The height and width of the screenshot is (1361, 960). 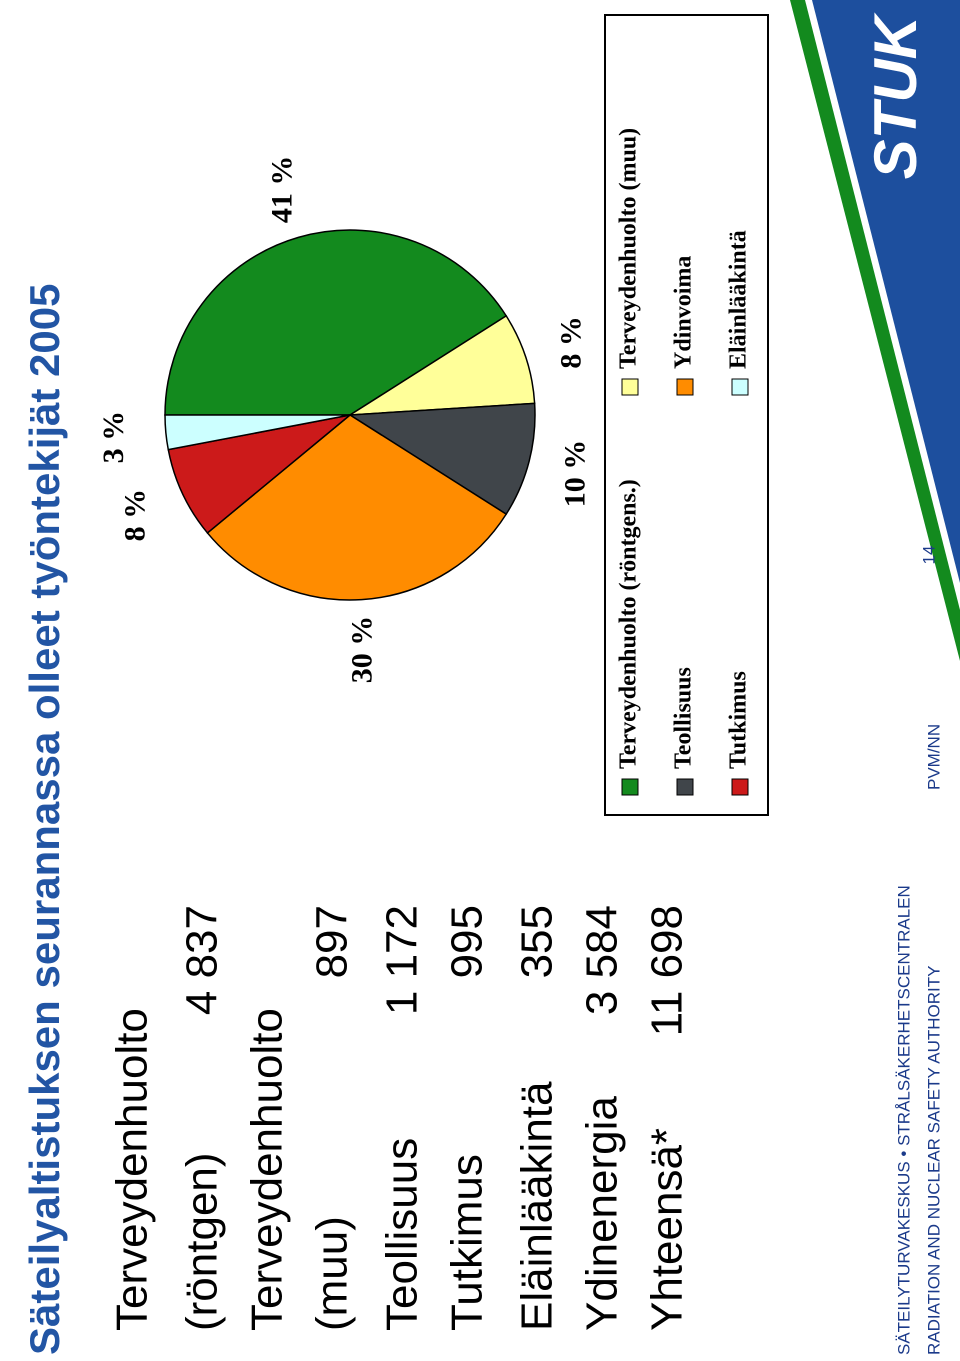 I want to click on page-number: 14, so click(x=928, y=555).